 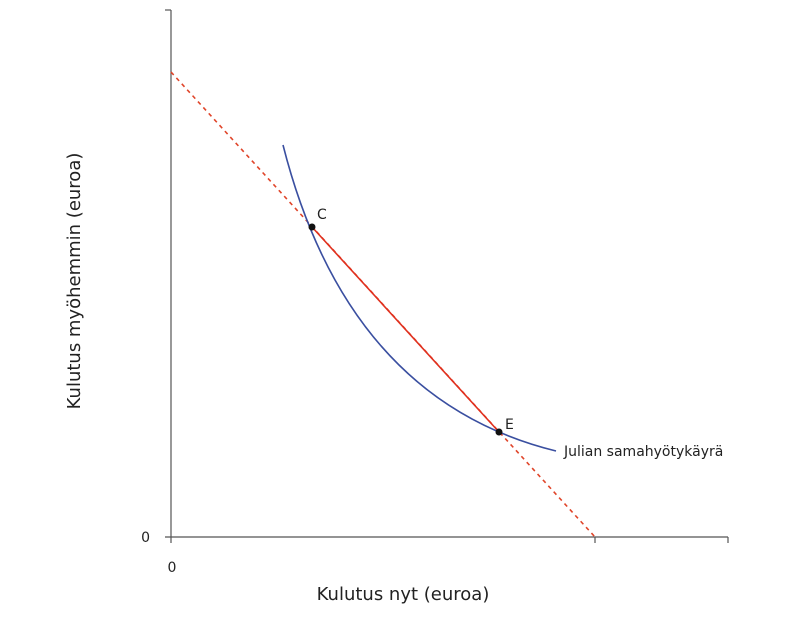 What do you see at coordinates (145, 538) in the screenshot?
I see `y-origin-label: 0` at bounding box center [145, 538].